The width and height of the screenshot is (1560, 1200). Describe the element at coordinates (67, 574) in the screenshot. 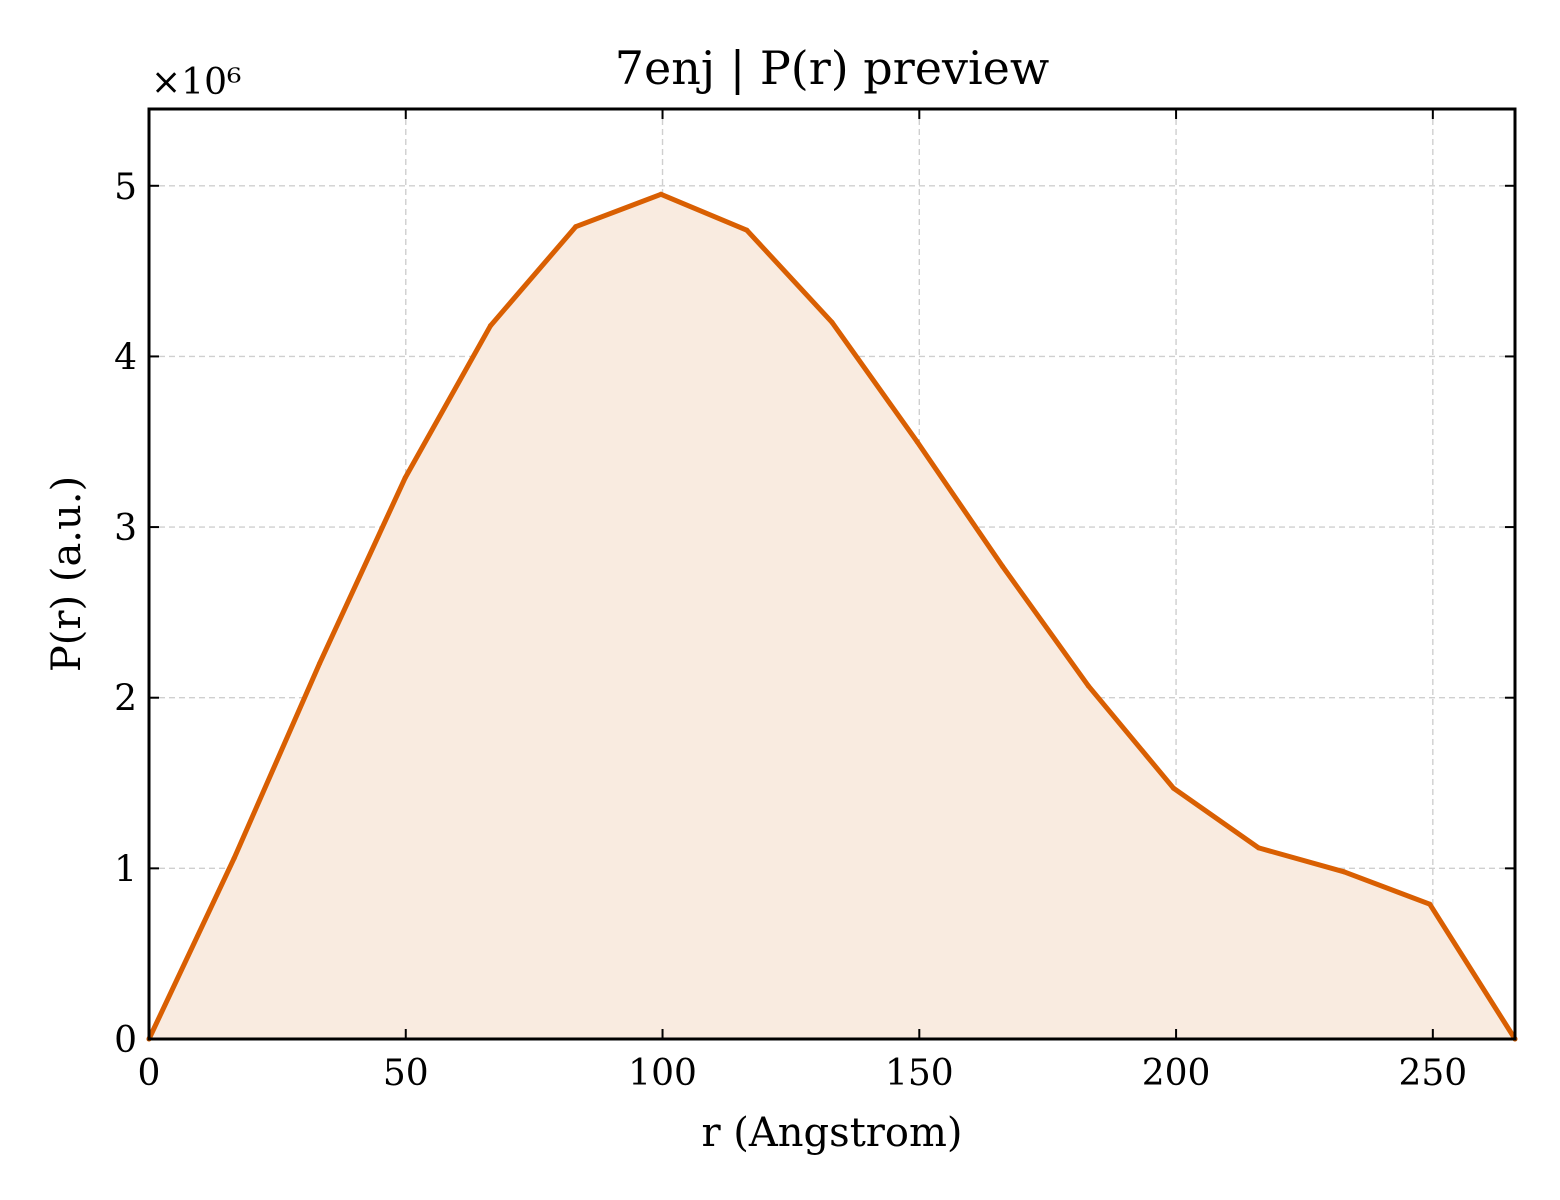

I see `y-axis-label: P(r) (a.u.)` at that location.